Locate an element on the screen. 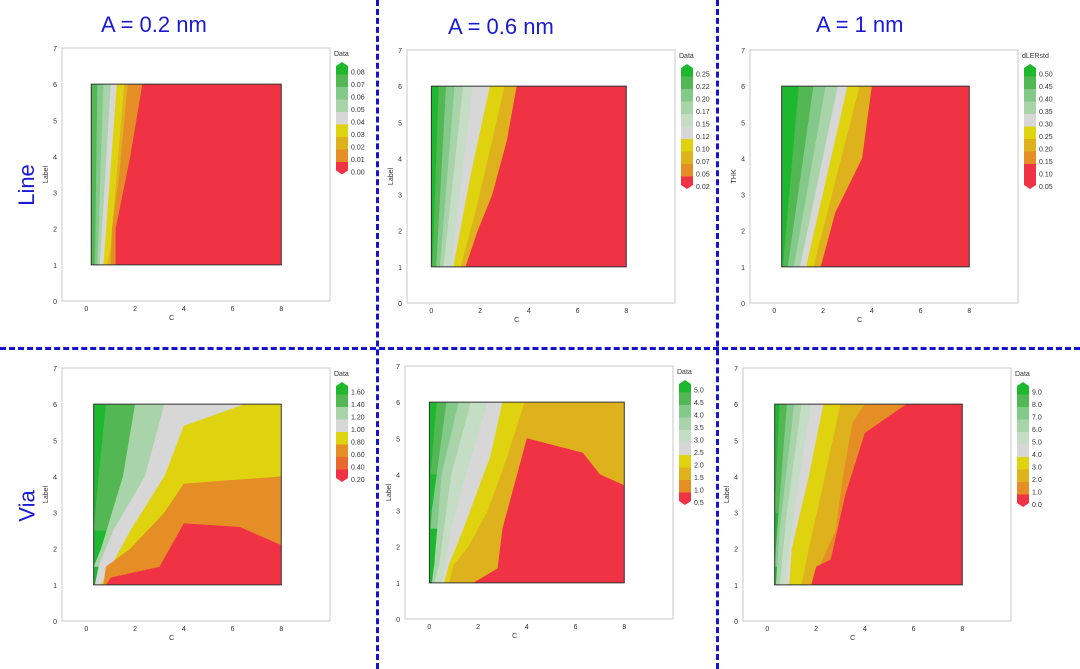 Image resolution: width=1080 pixels, height=669 pixels. legend-label: 0.250 is located at coordinates (703, 74).